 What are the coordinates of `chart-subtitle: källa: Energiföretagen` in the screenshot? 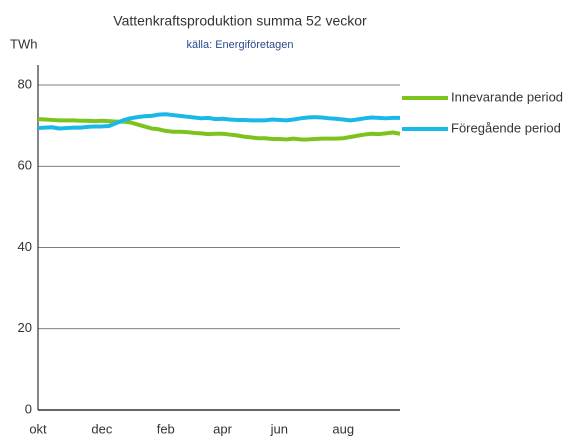 It's located at (239, 45).